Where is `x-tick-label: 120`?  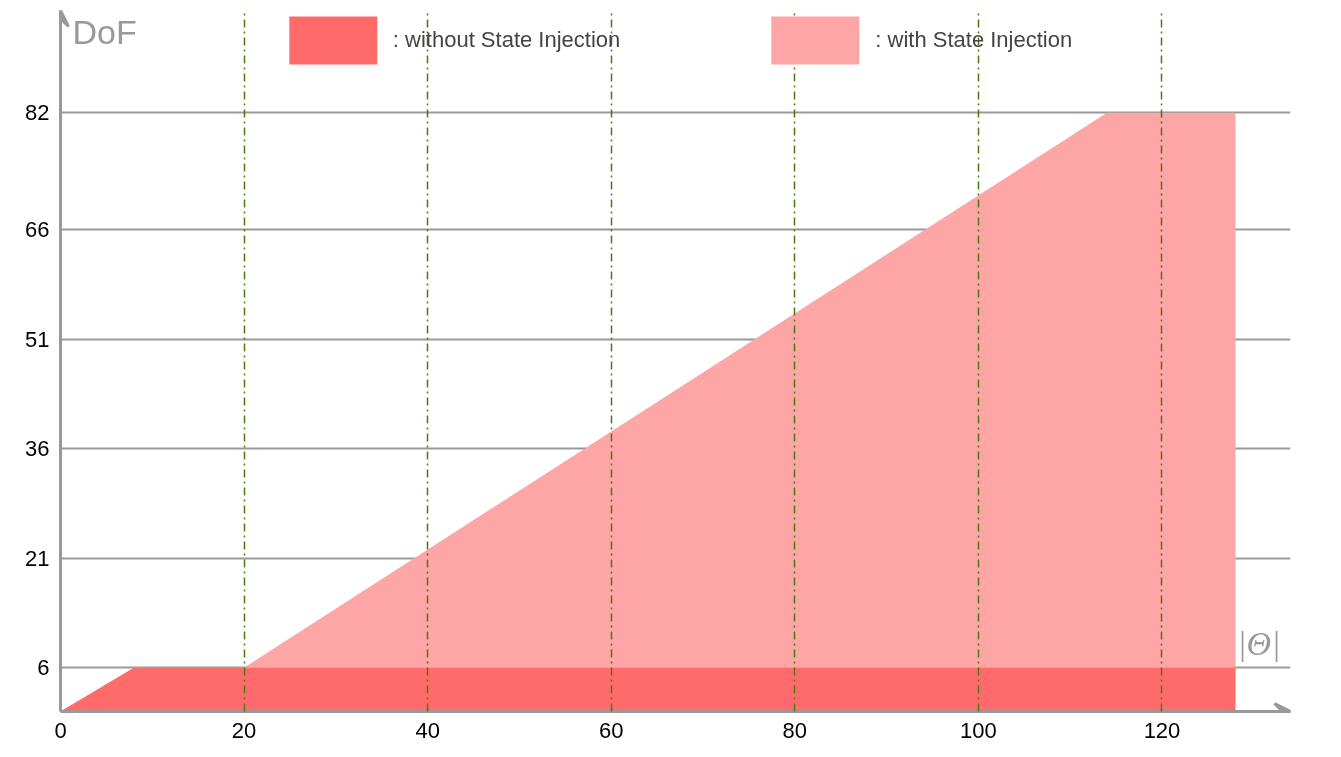 x-tick-label: 120 is located at coordinates (1162, 730).